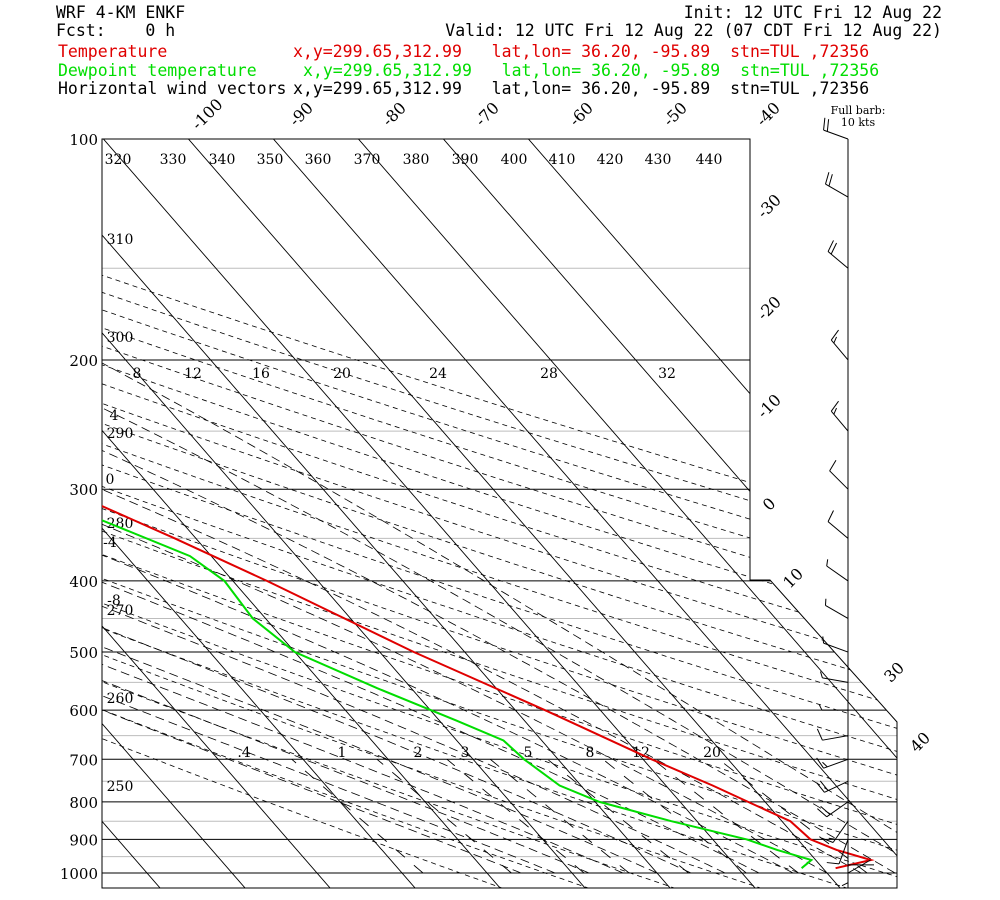 The width and height of the screenshot is (1000, 900). Describe the element at coordinates (120, 240) in the screenshot. I see `dry-adiabat-label: 310` at that location.